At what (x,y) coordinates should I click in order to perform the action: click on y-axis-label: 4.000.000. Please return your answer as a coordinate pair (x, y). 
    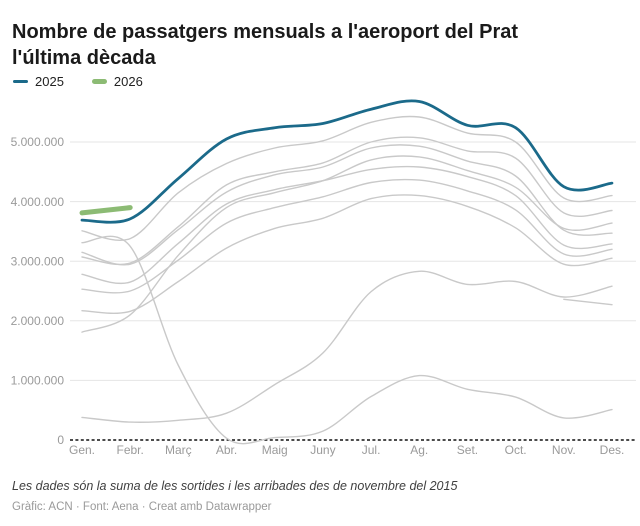
    Looking at the image, I should click on (38, 202).